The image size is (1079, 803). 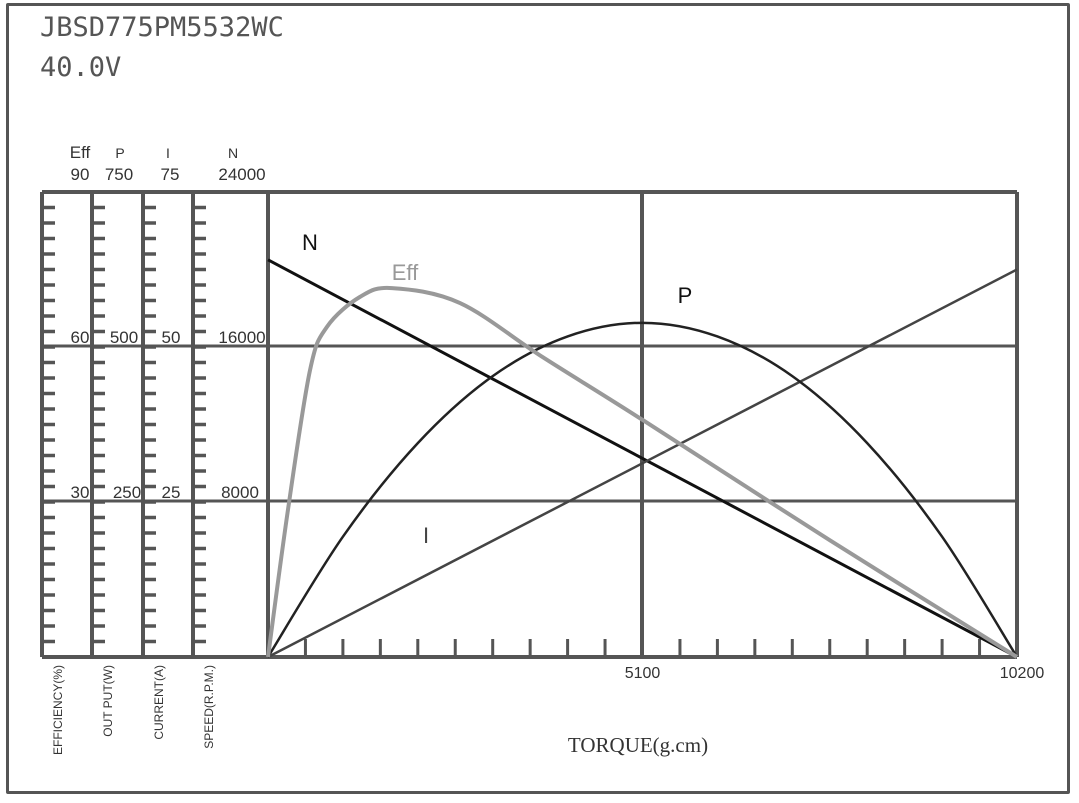 What do you see at coordinates (171, 492) in the screenshot?
I see `axis-tick-label: 25` at bounding box center [171, 492].